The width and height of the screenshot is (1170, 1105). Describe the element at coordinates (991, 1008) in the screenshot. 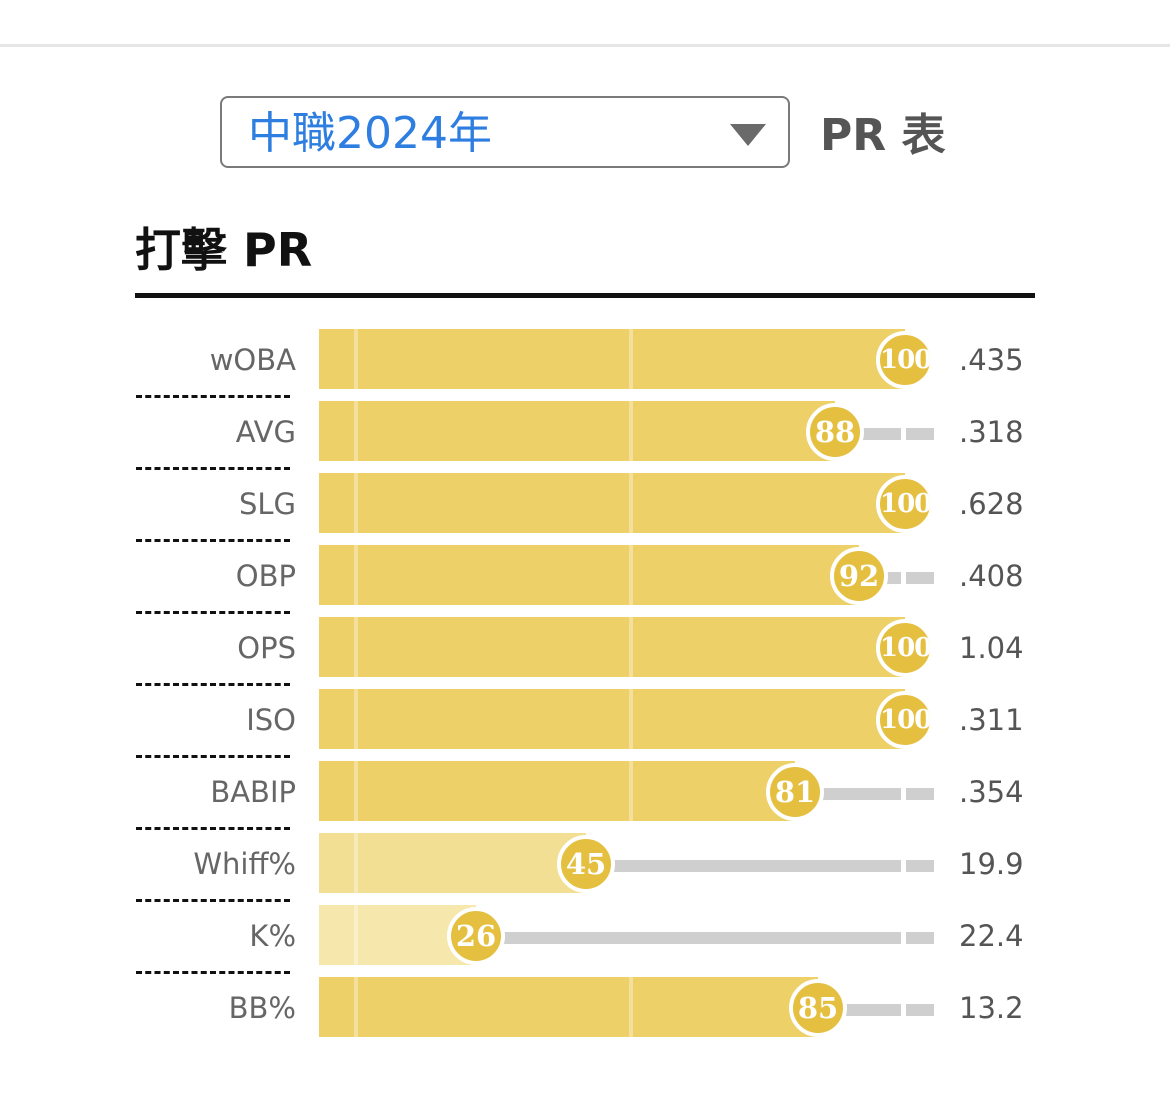

I see `metric-value: 13.2` at that location.